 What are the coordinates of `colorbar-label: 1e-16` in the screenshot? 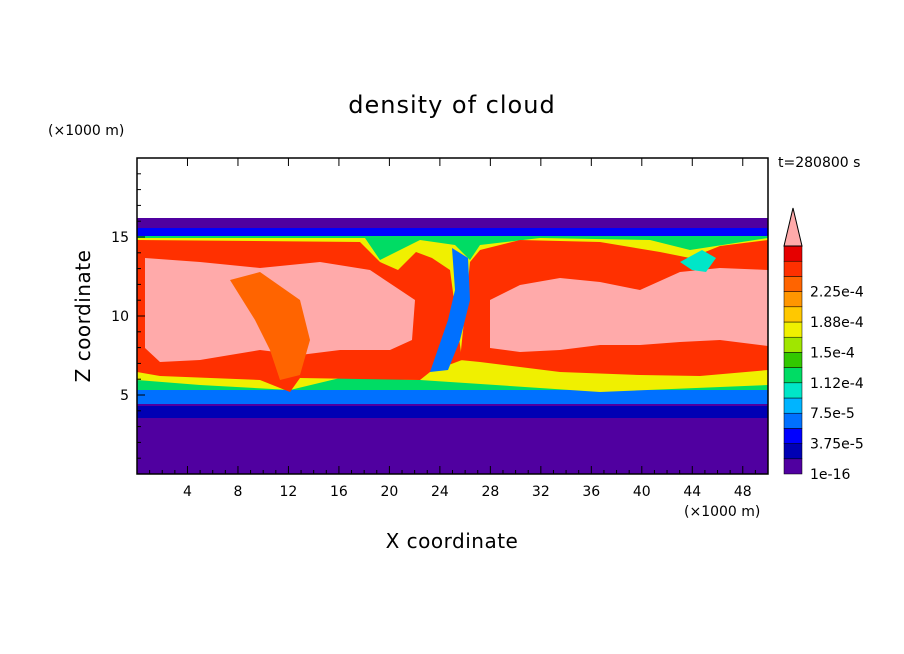 It's located at (830, 475).